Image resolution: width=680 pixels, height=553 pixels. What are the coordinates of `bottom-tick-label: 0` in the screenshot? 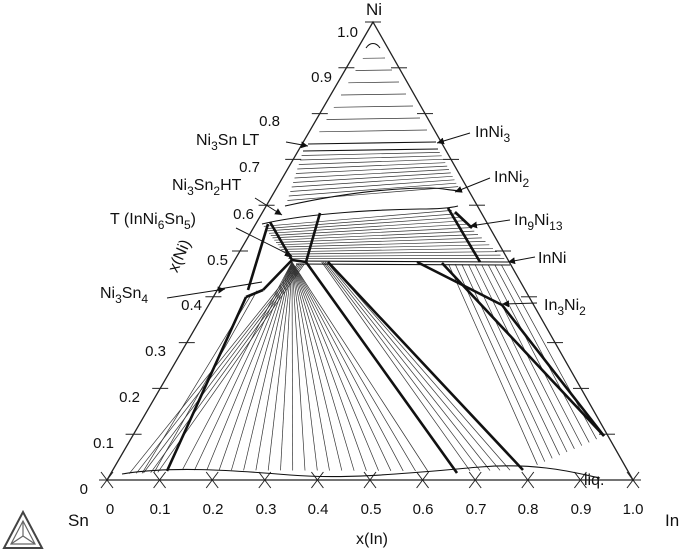 It's located at (110, 509).